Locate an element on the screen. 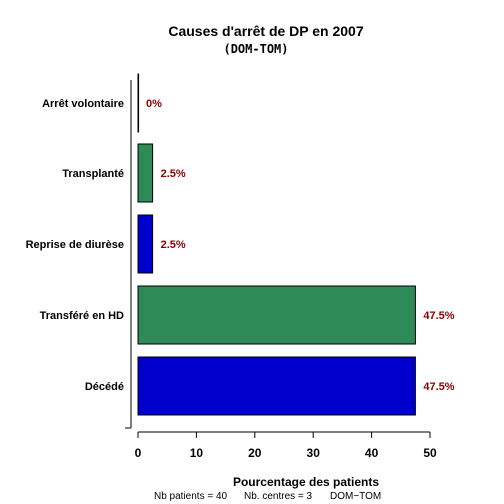 The height and width of the screenshot is (504, 504). x-tick-label: 50 is located at coordinates (430, 453).